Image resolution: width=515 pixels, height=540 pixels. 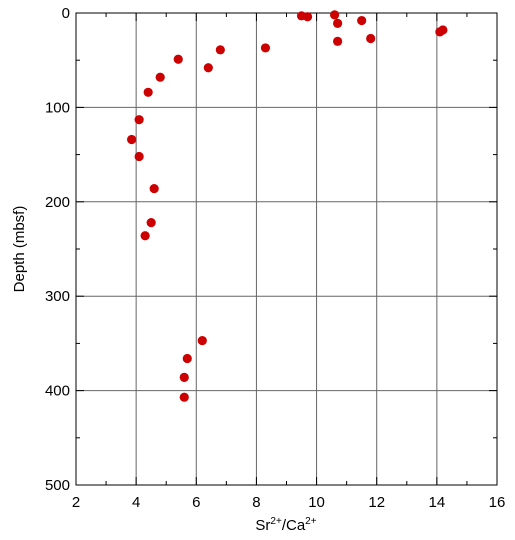 I want to click on x-axis-title-sr-charge: 2+, so click(x=276, y=521).